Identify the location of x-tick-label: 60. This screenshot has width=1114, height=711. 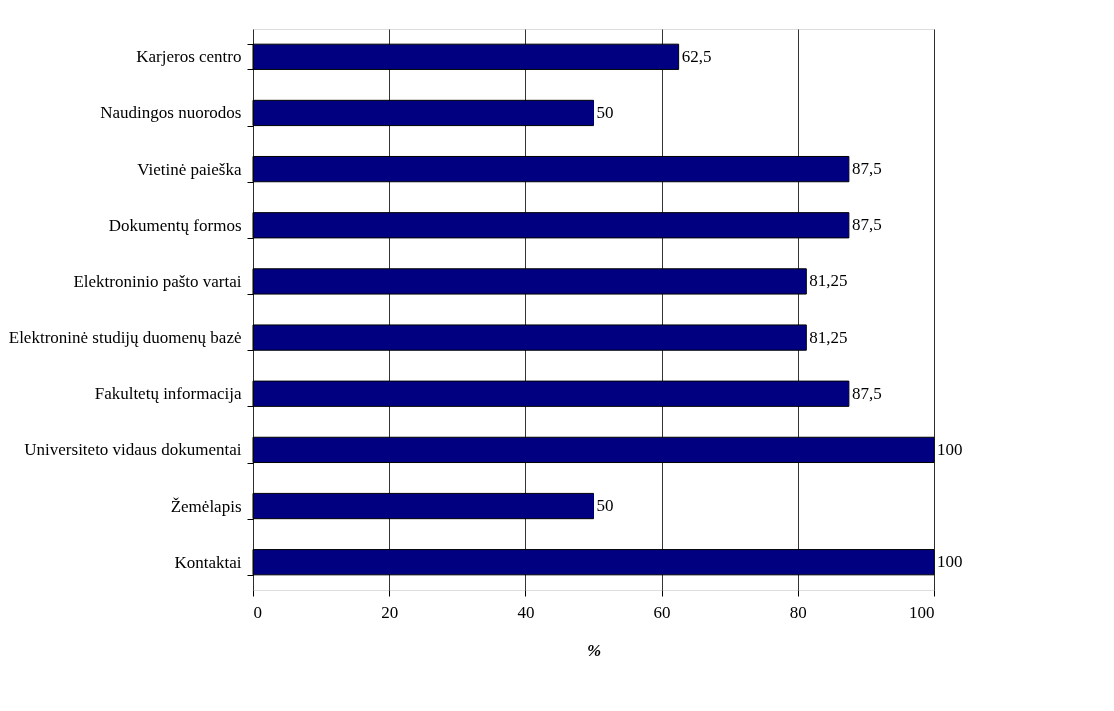
(662, 612).